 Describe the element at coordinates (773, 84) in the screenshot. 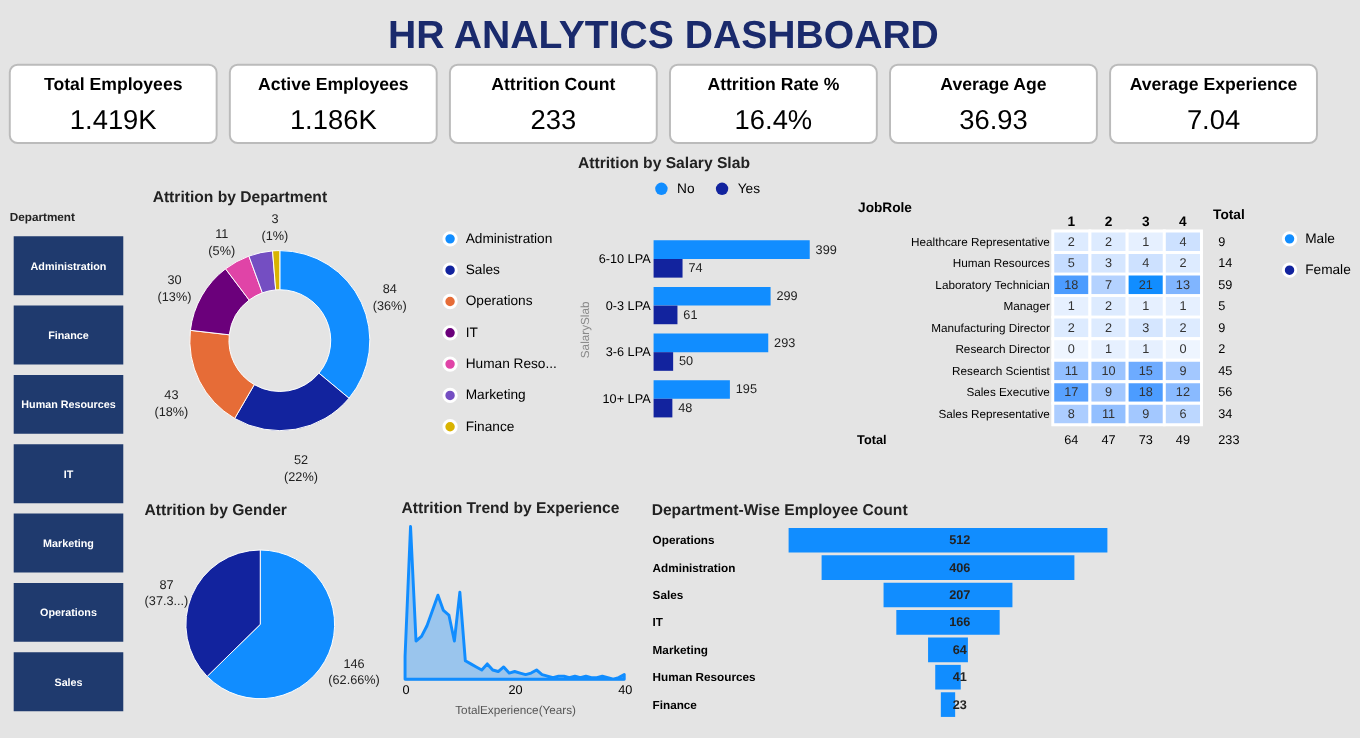

I see `text: Attrition Rate %` at that location.